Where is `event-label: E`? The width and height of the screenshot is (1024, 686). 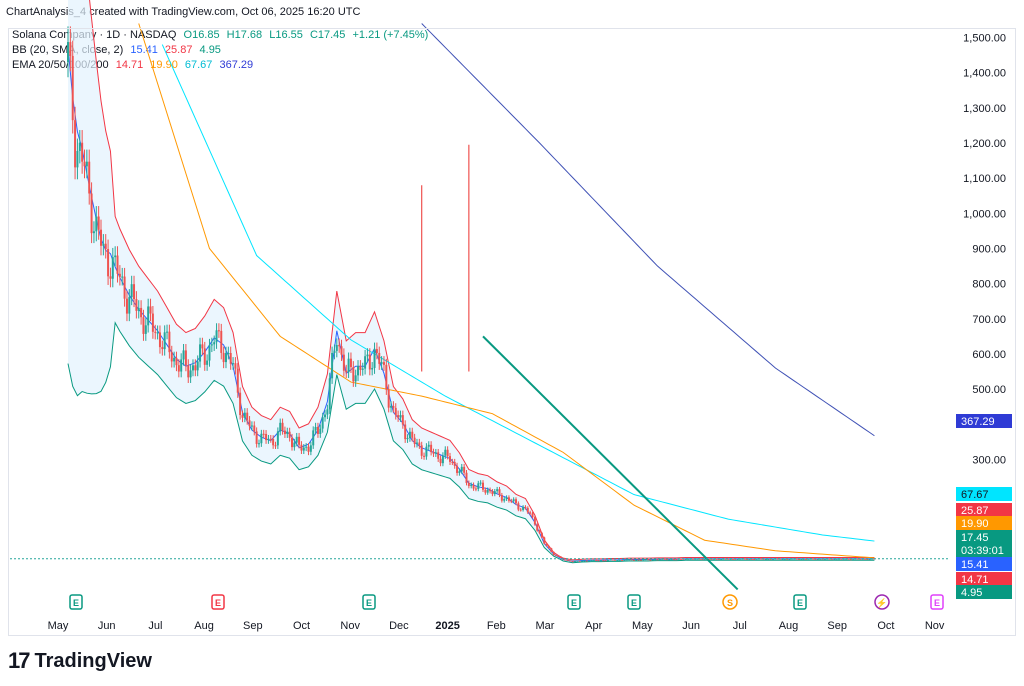
event-label: E is located at coordinates (634, 603).